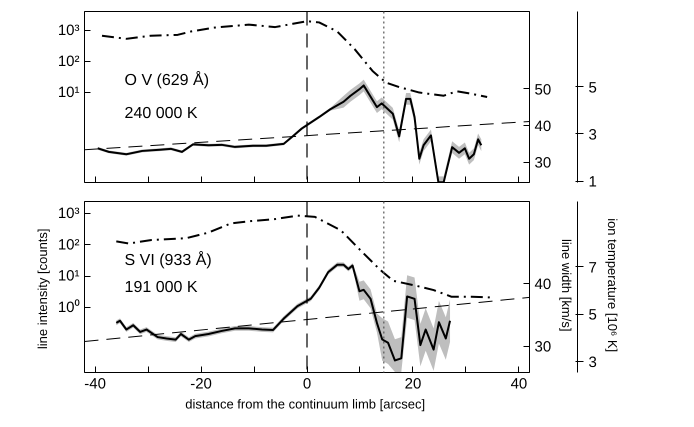 The image size is (694, 427). Describe the element at coordinates (519, 384) in the screenshot. I see `x-tick-label: 40` at that location.